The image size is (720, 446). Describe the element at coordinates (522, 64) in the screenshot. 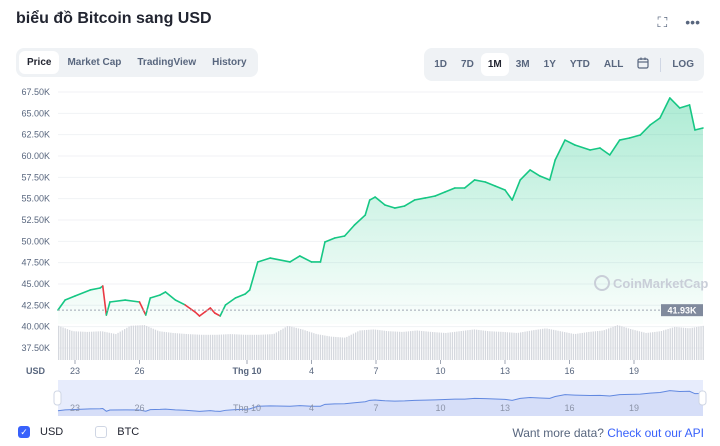

I see `range-3m: 3M` at that location.